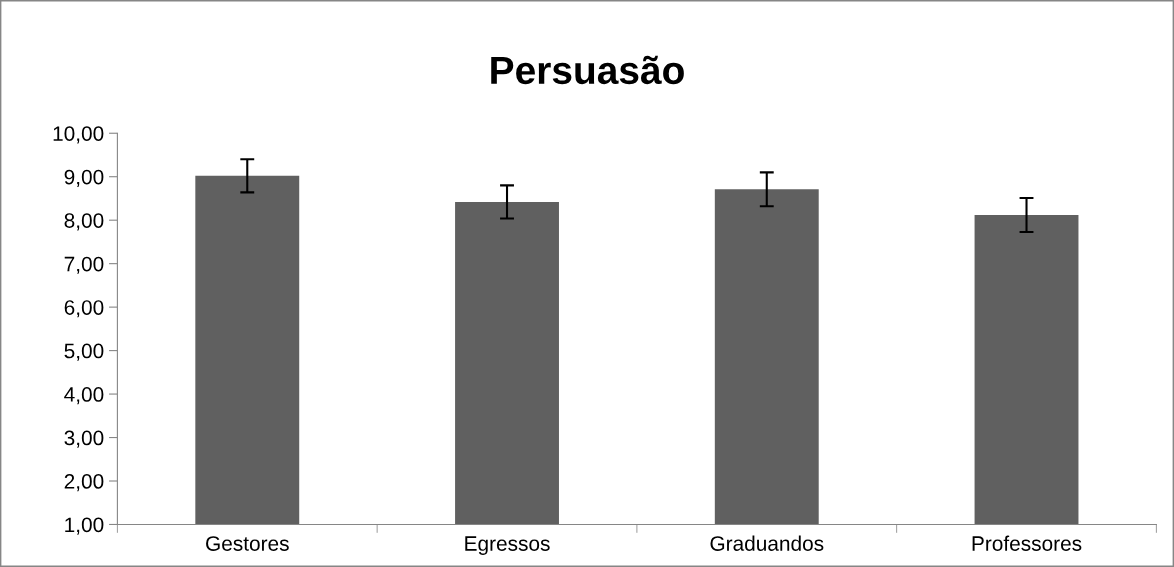 This screenshot has height=567, width=1174. I want to click on y-tick-label: 8,00, so click(84, 222).